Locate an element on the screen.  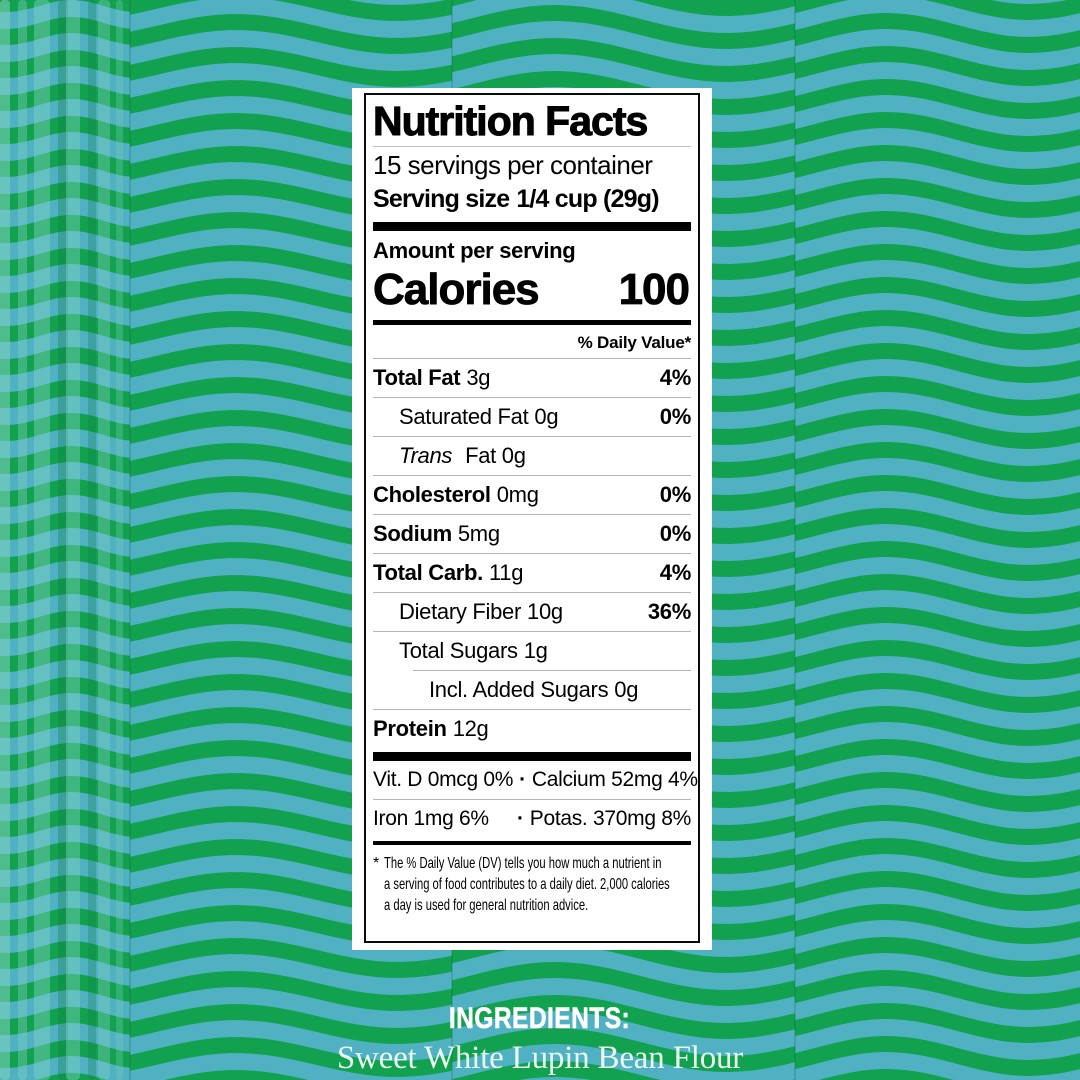
nutrient-name-amount: Total Fat 3g is located at coordinates (432, 378).